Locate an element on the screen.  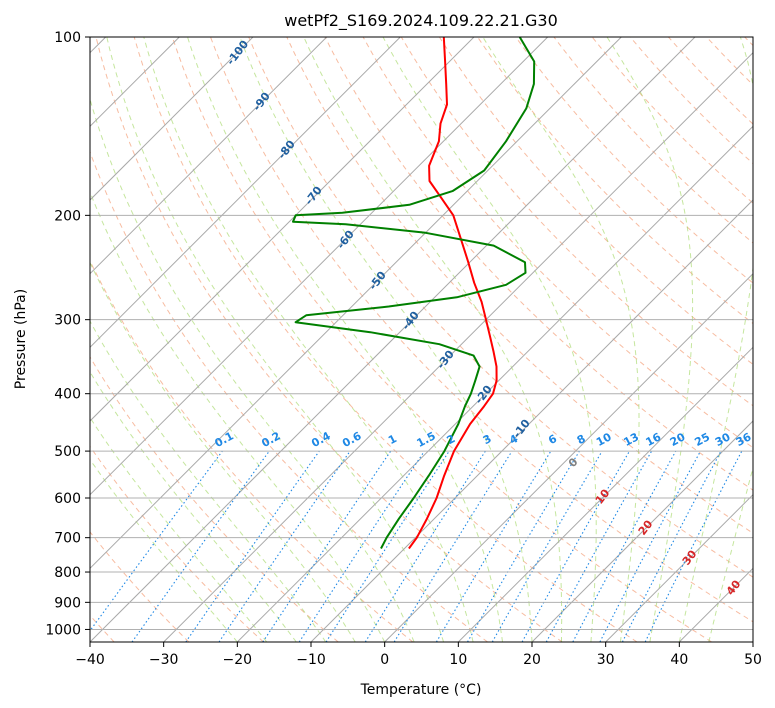
y-tick-label: 800 is located at coordinates (67, 573).